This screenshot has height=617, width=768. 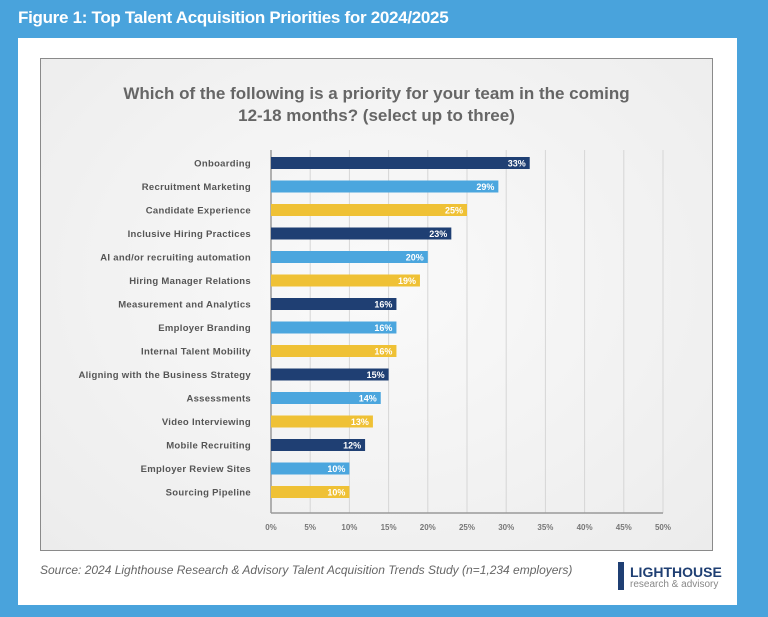 I want to click on data-label: 25%, so click(x=454, y=211).